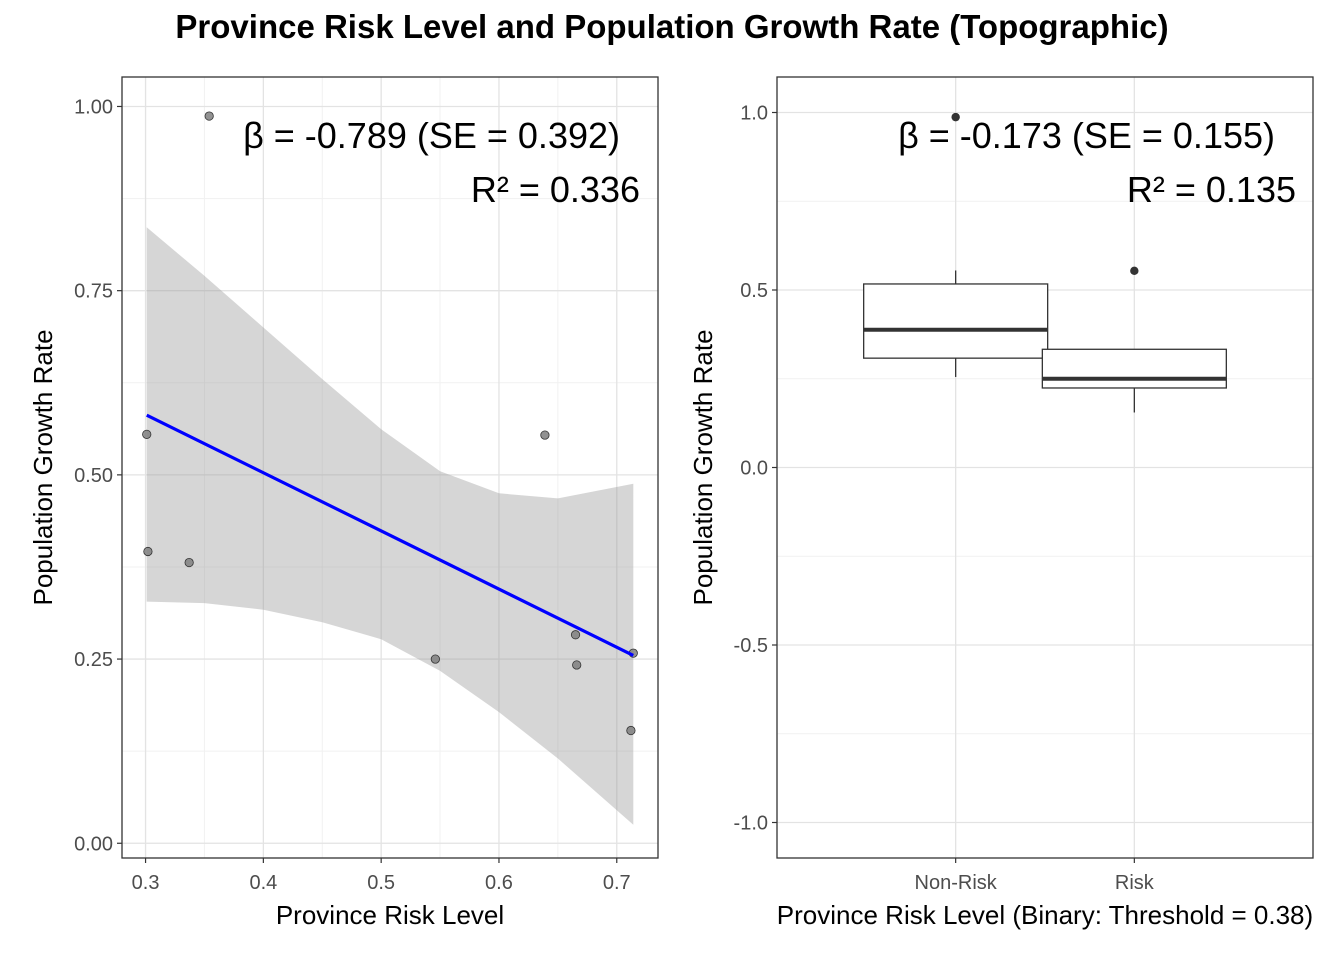  I want to click on r-squared-annotation: R² = 0.135, so click(1211, 189).